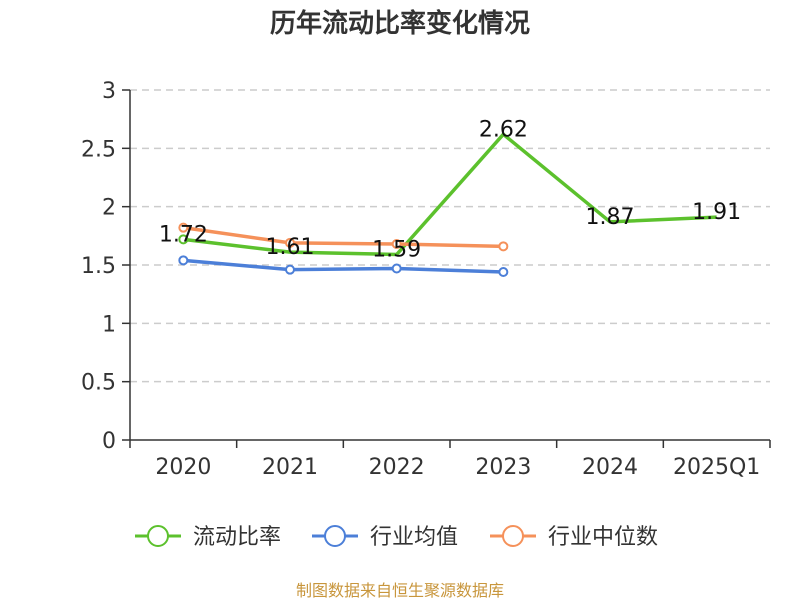 The image size is (800, 600). I want to click on x-tick-label: 2024, so click(610, 467).